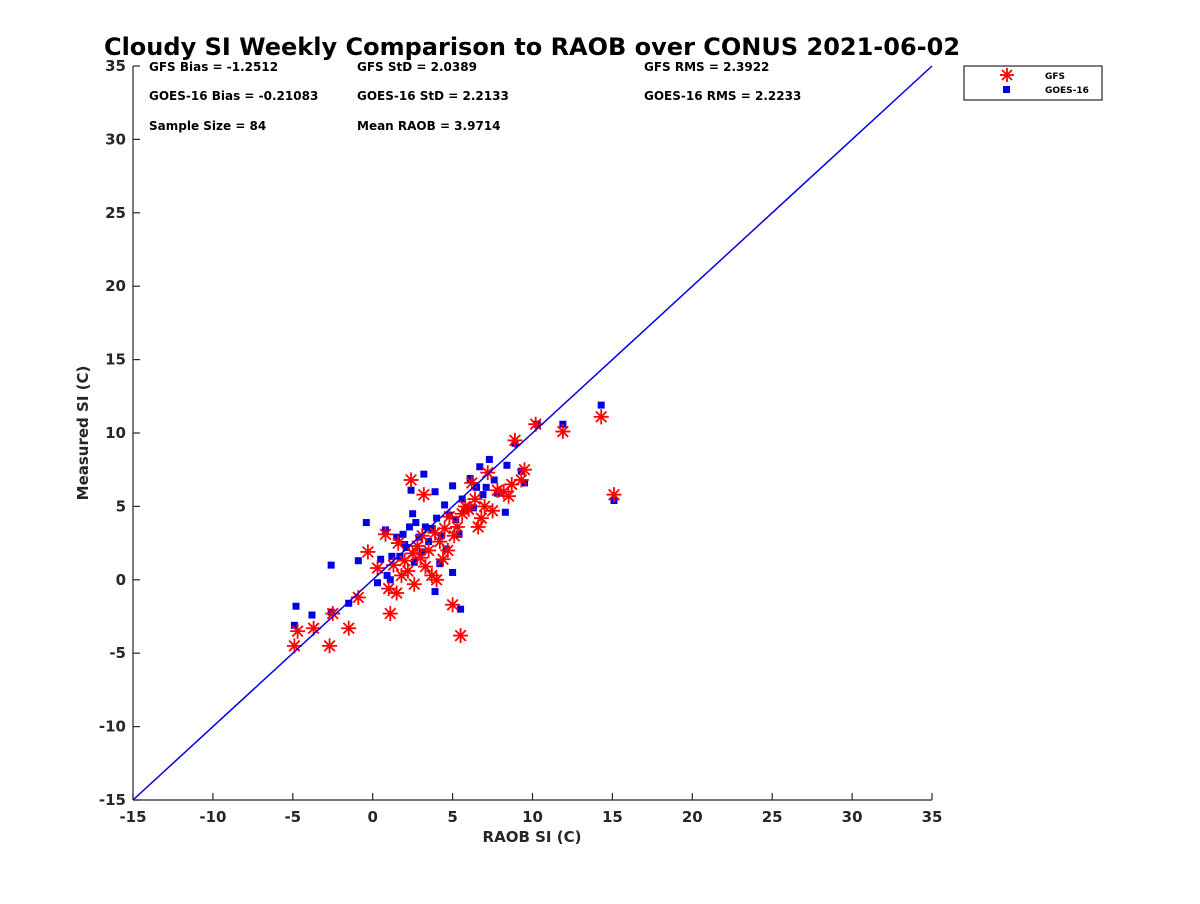 The image size is (1200, 904). Describe the element at coordinates (132, 817) in the screenshot. I see `x-tick-label: -15` at that location.